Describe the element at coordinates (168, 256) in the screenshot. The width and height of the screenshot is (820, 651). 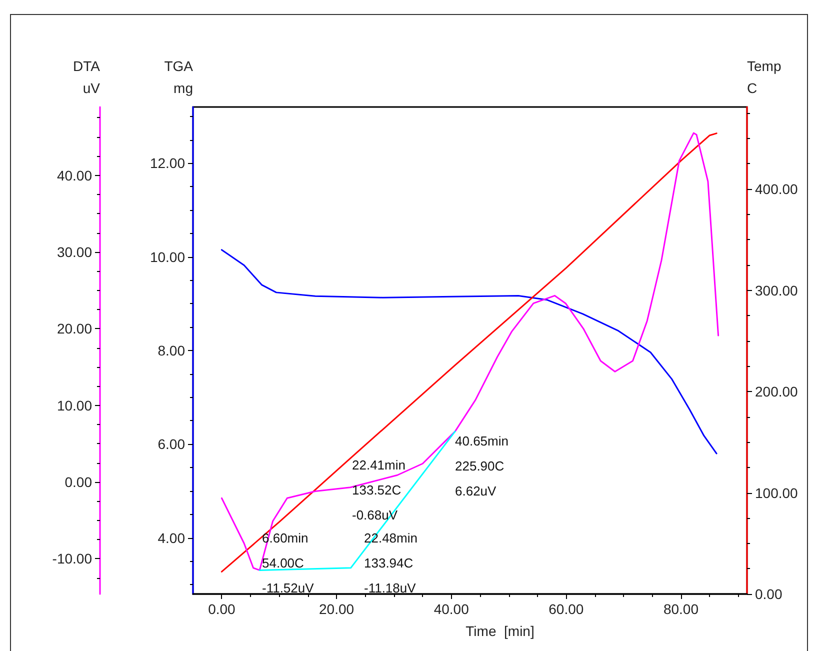
I see `y-tick-label: 10.00` at that location.